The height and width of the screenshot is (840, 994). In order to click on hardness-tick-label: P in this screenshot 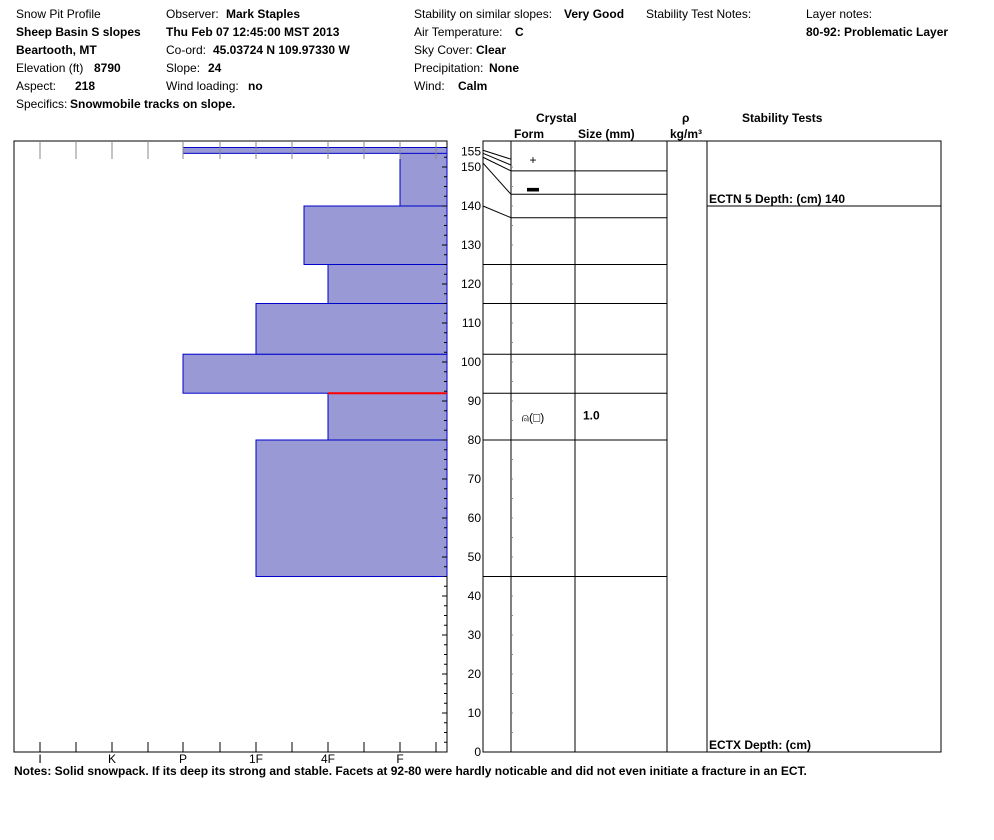, I will do `click(183, 759)`.